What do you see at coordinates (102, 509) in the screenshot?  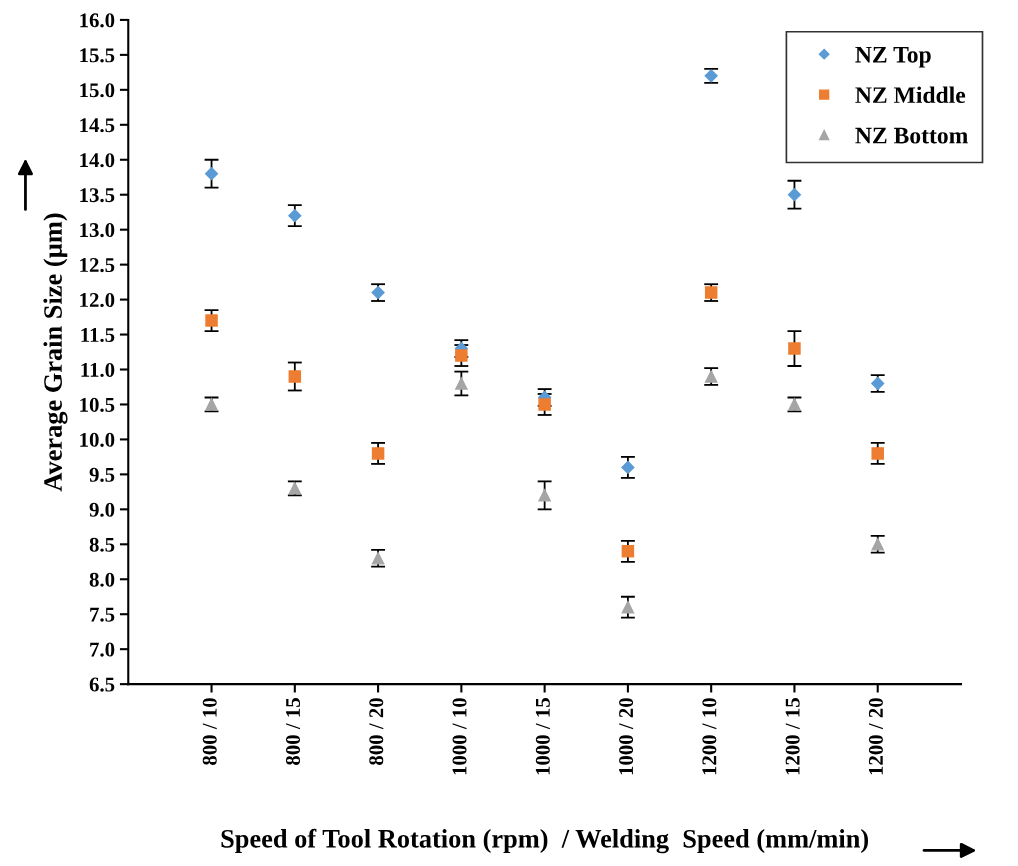 I see `y-tick-label: 9.0` at bounding box center [102, 509].